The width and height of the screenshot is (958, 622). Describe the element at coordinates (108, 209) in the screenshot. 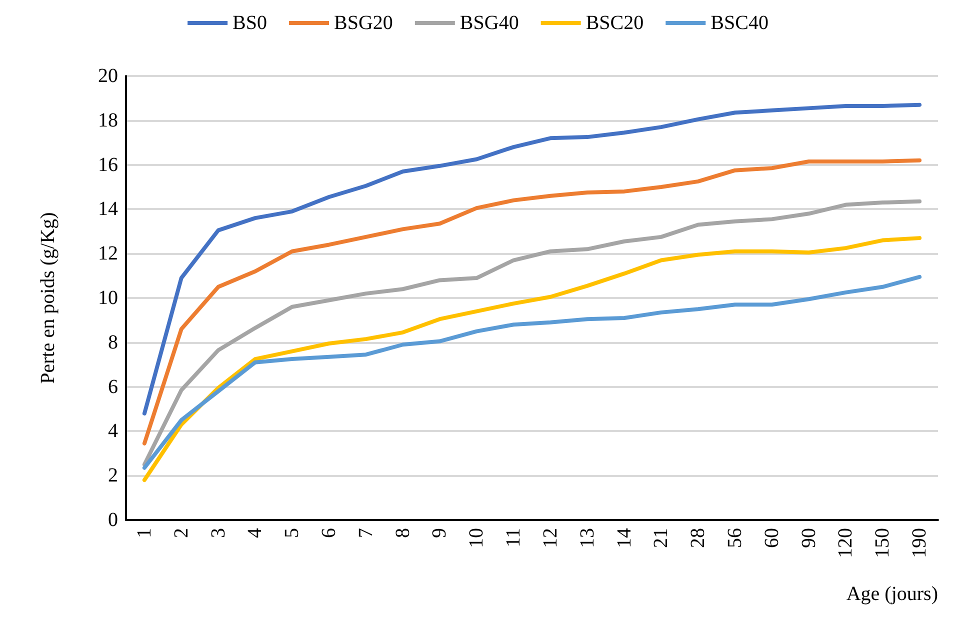

I see `y-tick-label: 14` at that location.